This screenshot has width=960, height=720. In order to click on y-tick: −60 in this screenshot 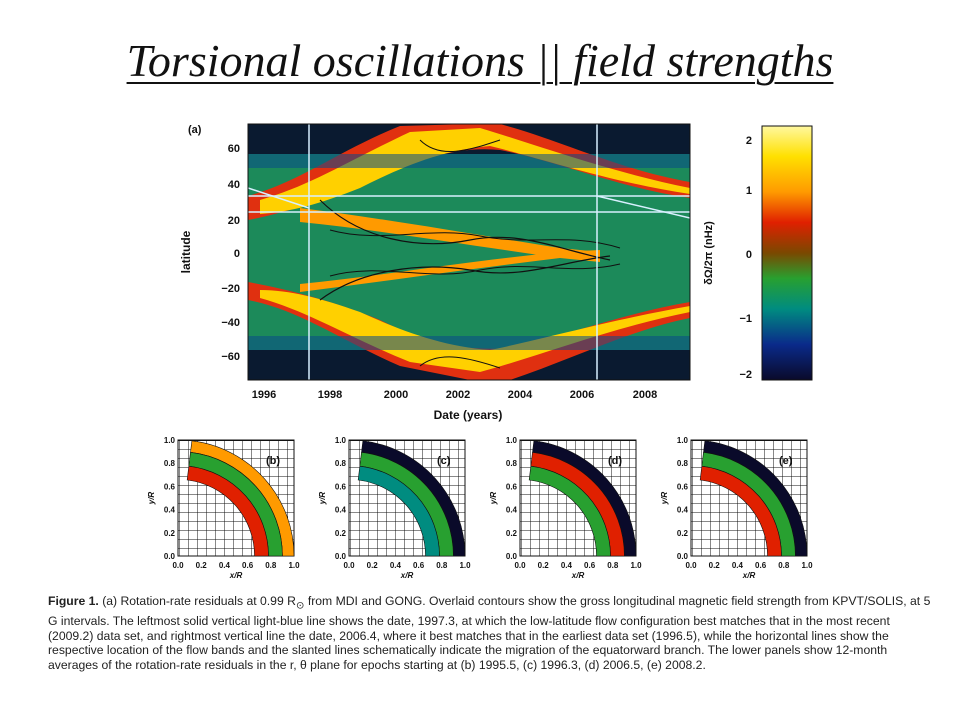, I will do `click(230, 357)`.